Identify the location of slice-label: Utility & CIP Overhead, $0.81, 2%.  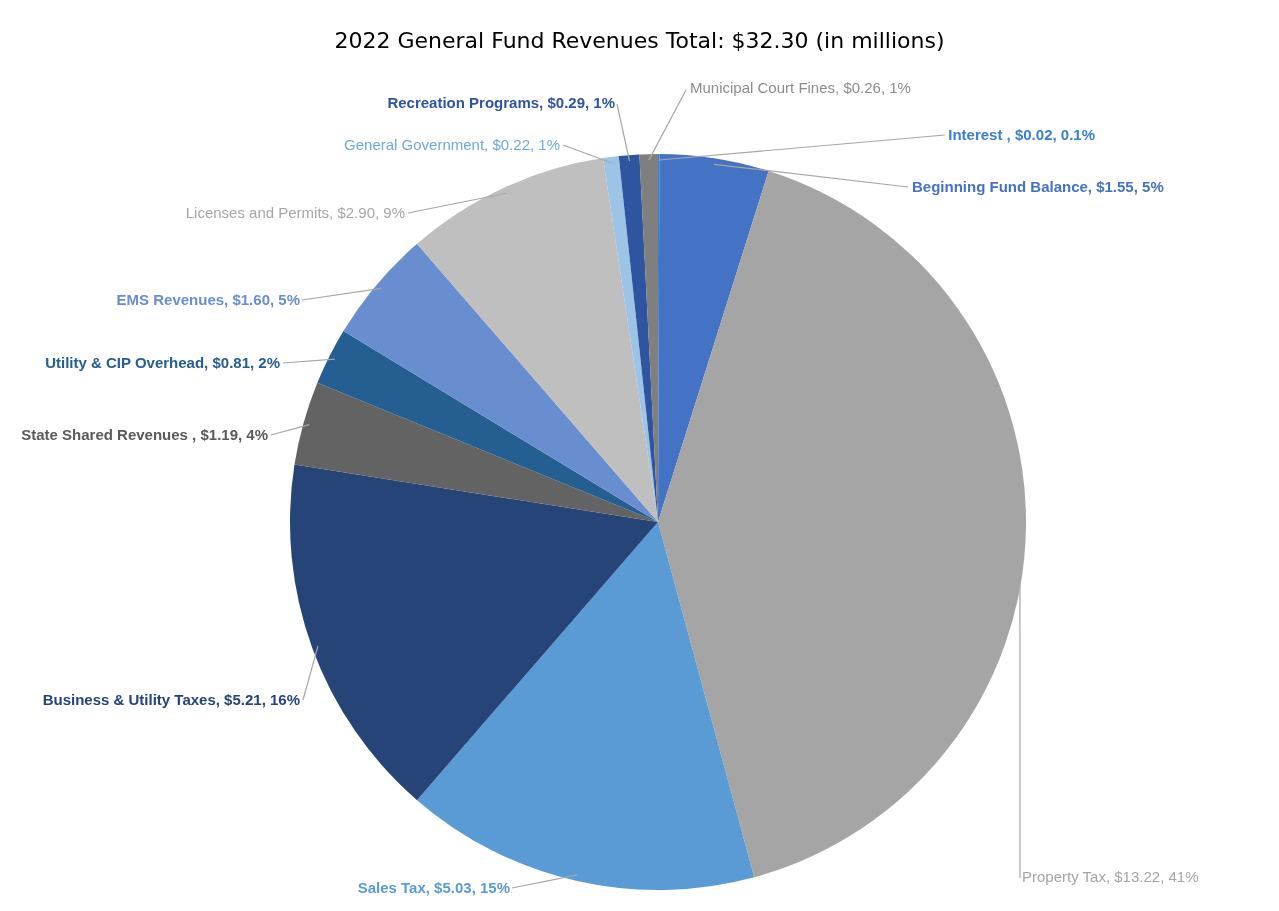
(162, 362).